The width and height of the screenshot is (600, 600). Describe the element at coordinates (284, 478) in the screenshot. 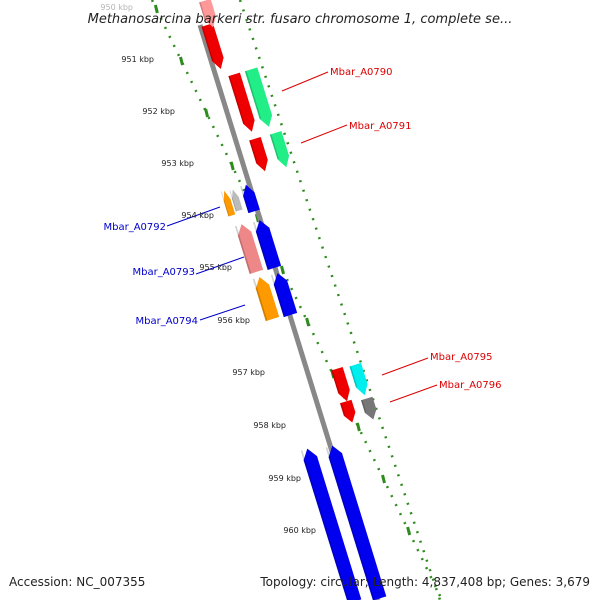

I see `tick-label: 959 kbp` at that location.